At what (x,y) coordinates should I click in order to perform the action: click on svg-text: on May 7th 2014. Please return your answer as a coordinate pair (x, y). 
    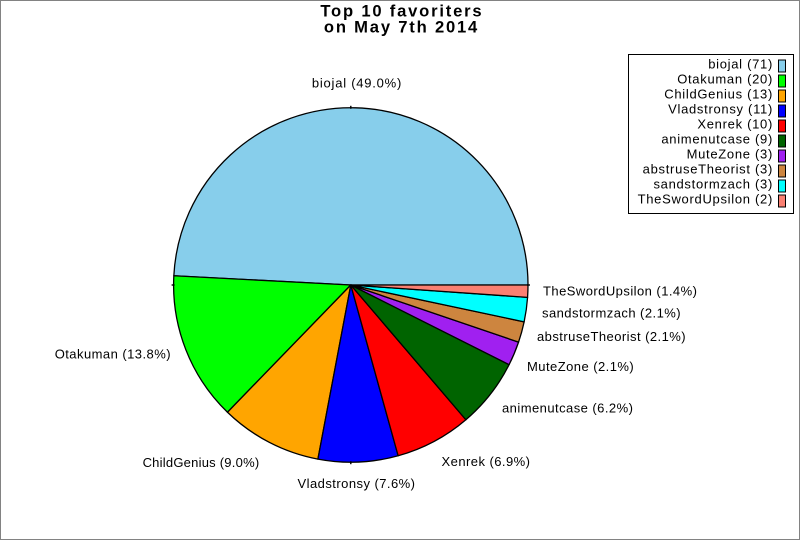
    Looking at the image, I should click on (401, 27).